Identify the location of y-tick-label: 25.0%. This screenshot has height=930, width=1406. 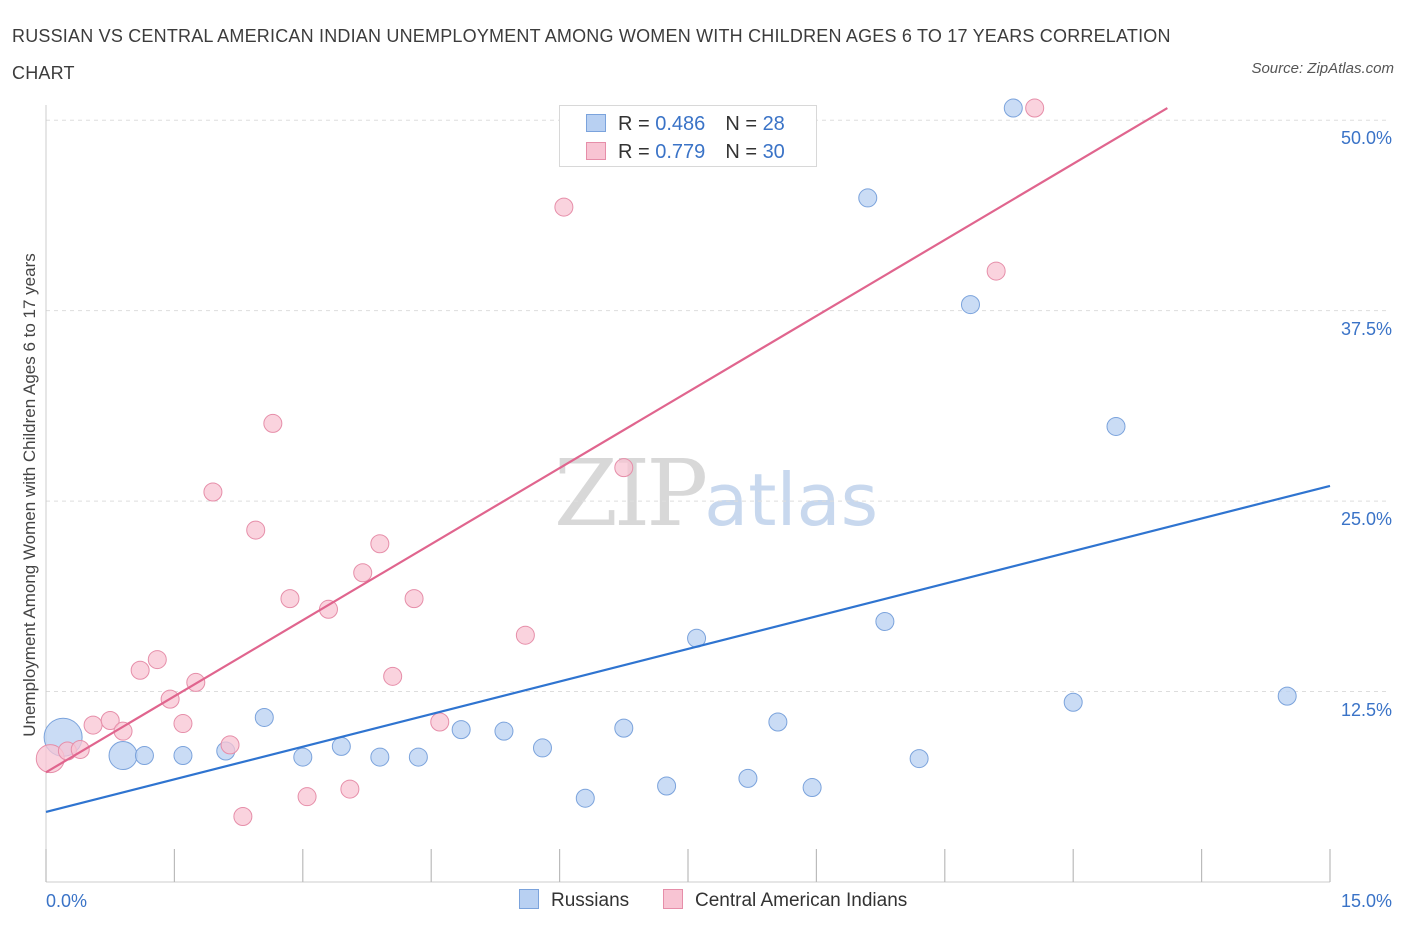
(1366, 519).